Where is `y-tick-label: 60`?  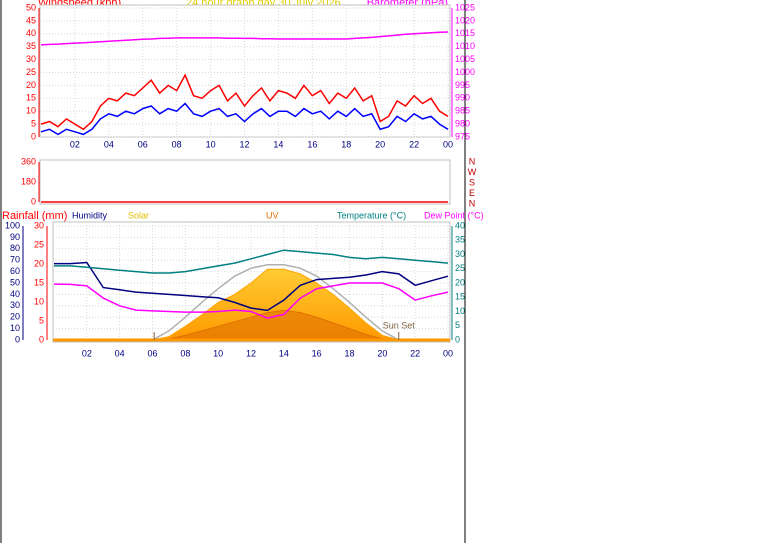
y-tick-label: 60 is located at coordinates (15, 271).